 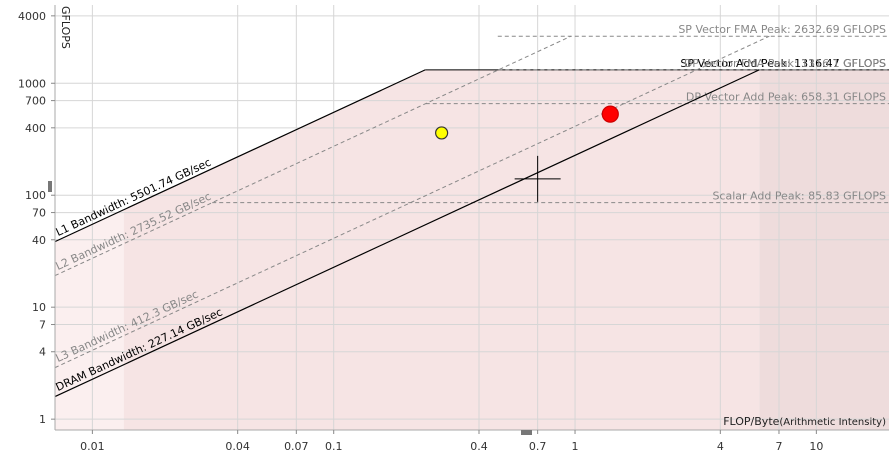 I want to click on y-tick-label: 4, so click(x=42, y=352).